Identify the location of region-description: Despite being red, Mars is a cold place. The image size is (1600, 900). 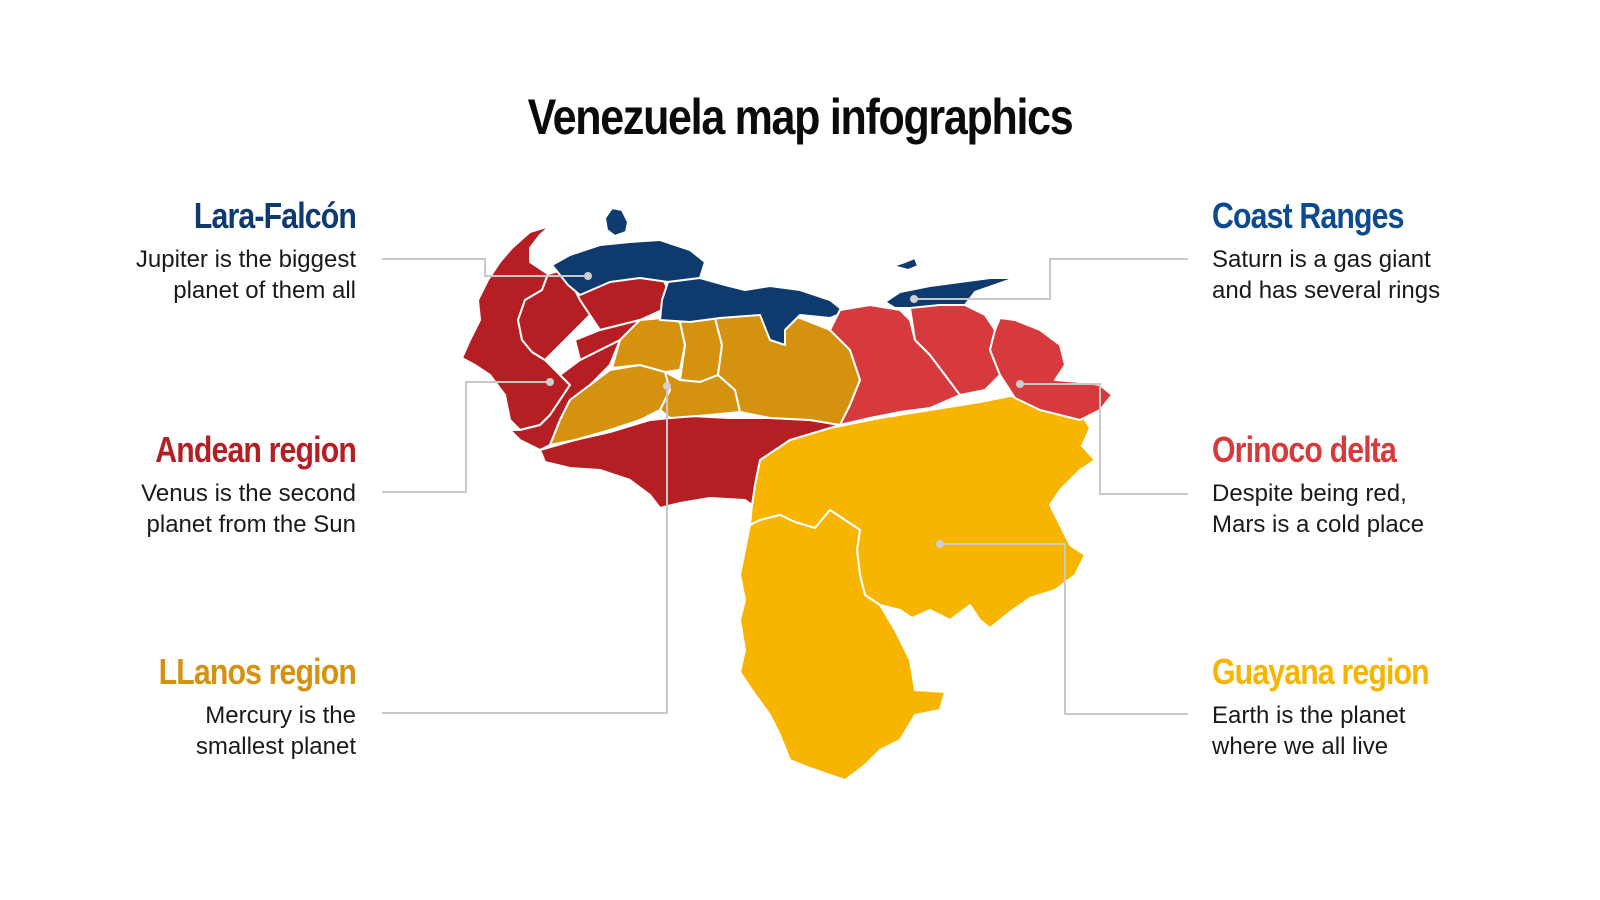
(1318, 509).